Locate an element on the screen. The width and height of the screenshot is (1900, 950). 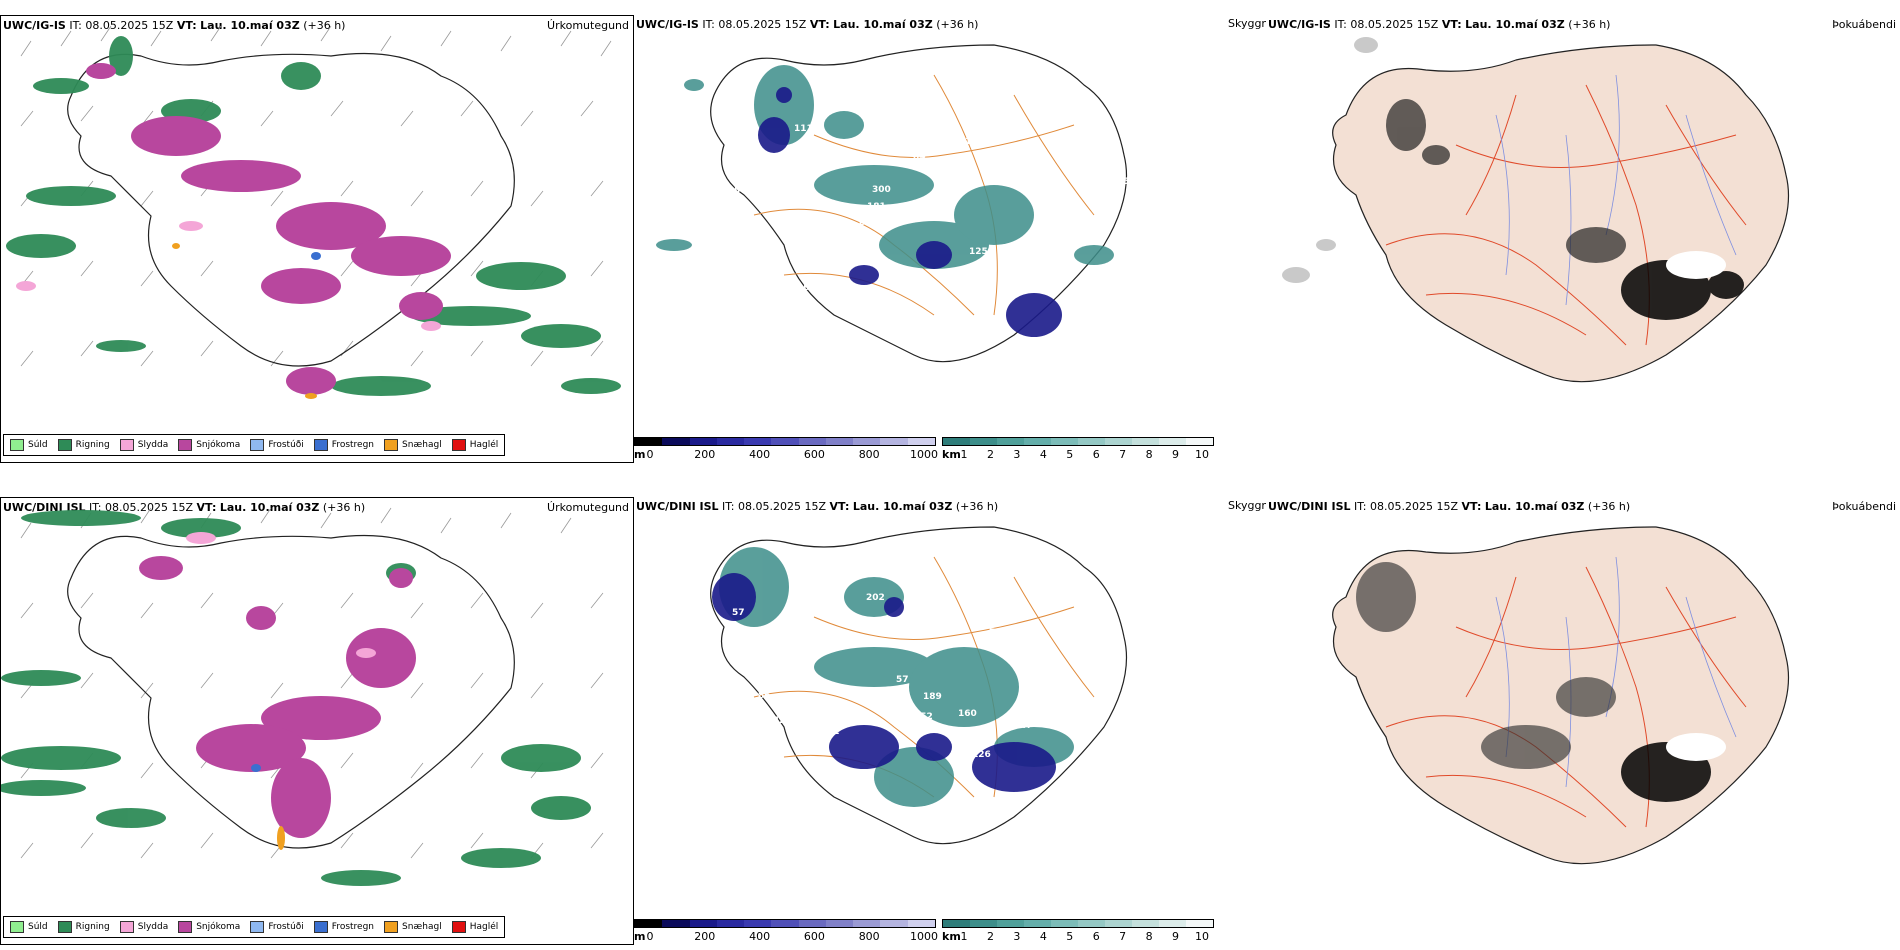
legend-item-rigning: Rigning is located at coordinates (83, 445).